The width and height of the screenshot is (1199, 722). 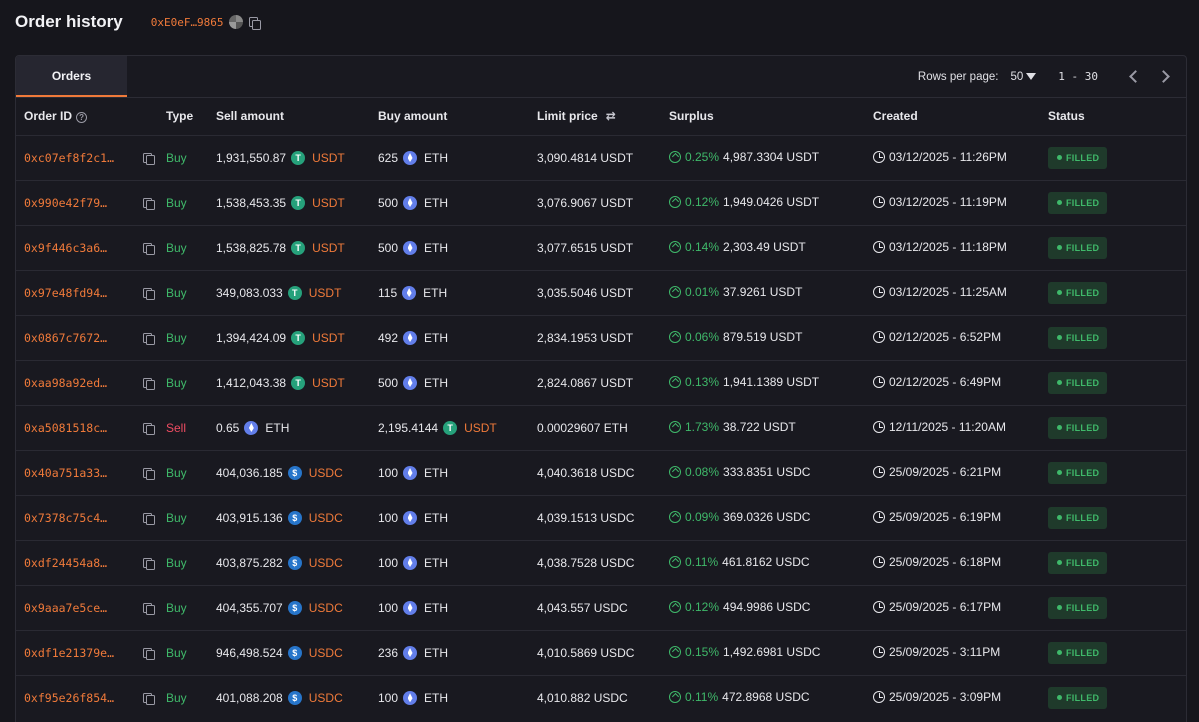 What do you see at coordinates (772, 651) in the screenshot?
I see `surplus-amount: 1,492.6981 USDC` at bounding box center [772, 651].